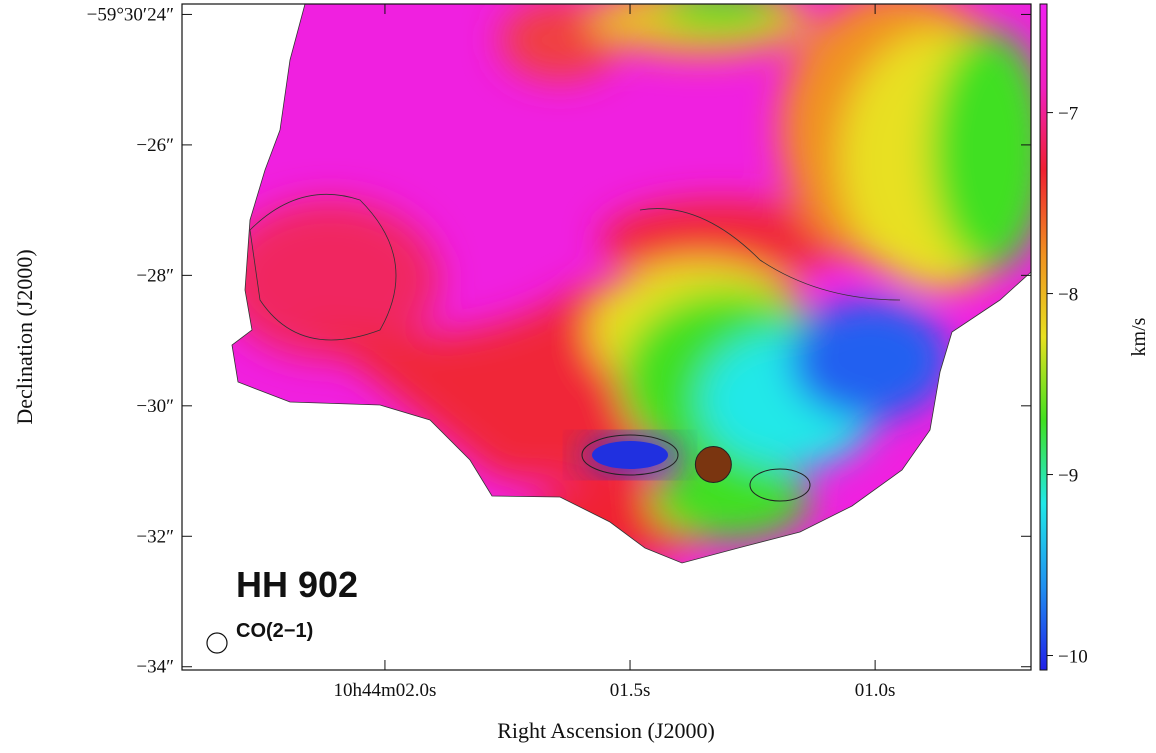 The image size is (1156, 753). I want to click on colorbar-tick-label: −7, so click(1068, 114).